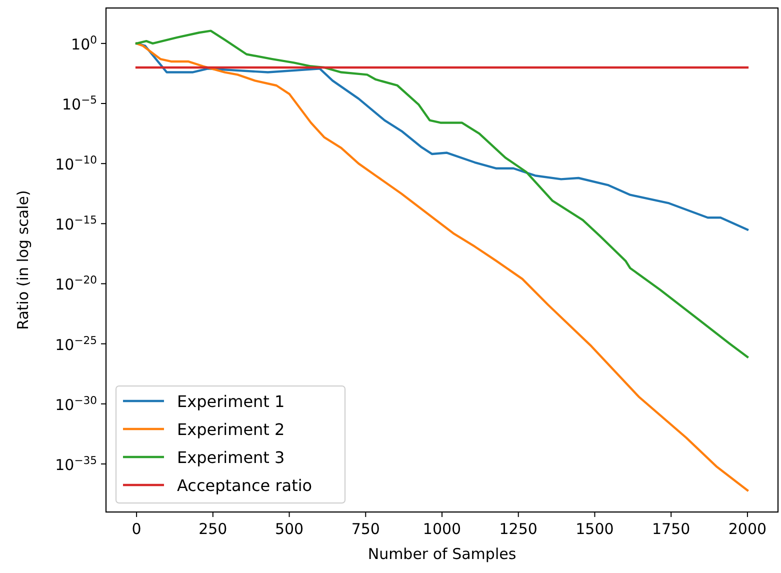 The width and height of the screenshot is (781, 573). Describe the element at coordinates (365, 529) in the screenshot. I see `x-tick-label: 750` at that location.